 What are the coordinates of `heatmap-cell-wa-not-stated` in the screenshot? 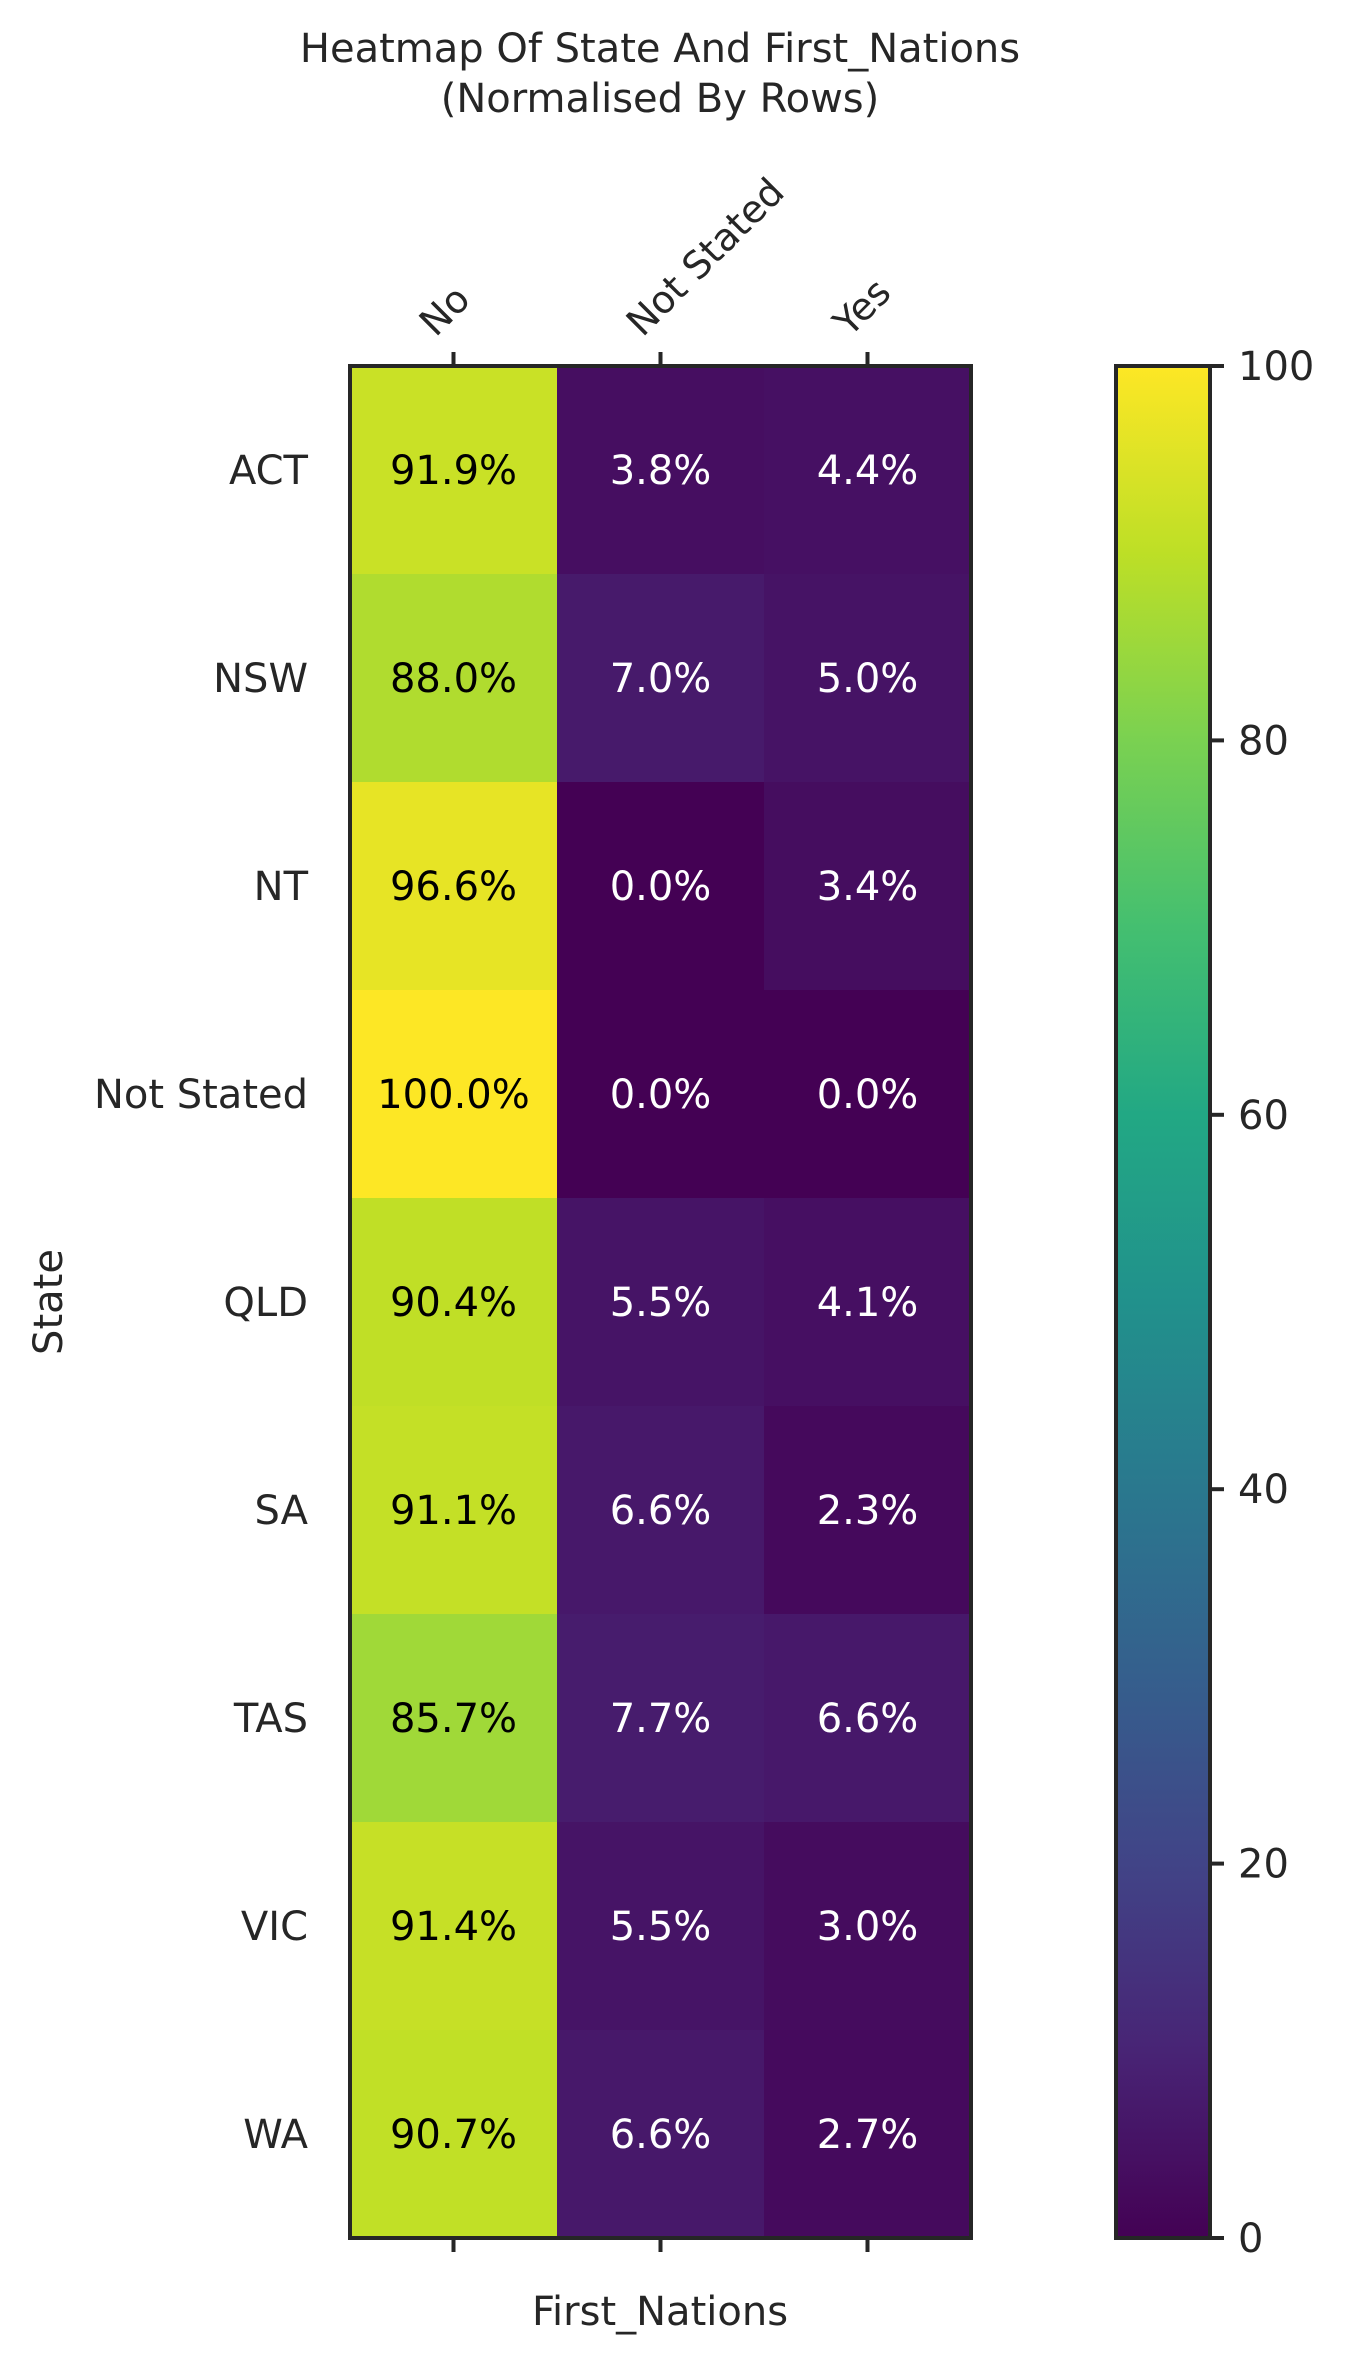 It's located at (661, 2134).